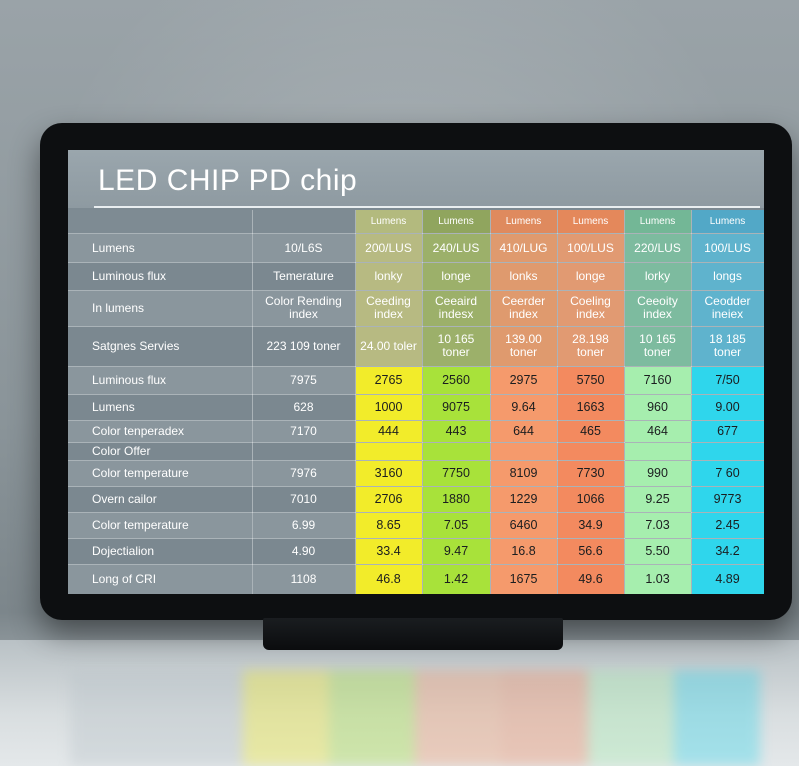 Image resolution: width=799 pixels, height=766 pixels. What do you see at coordinates (304, 473) in the screenshot?
I see `row-value: 7976` at bounding box center [304, 473].